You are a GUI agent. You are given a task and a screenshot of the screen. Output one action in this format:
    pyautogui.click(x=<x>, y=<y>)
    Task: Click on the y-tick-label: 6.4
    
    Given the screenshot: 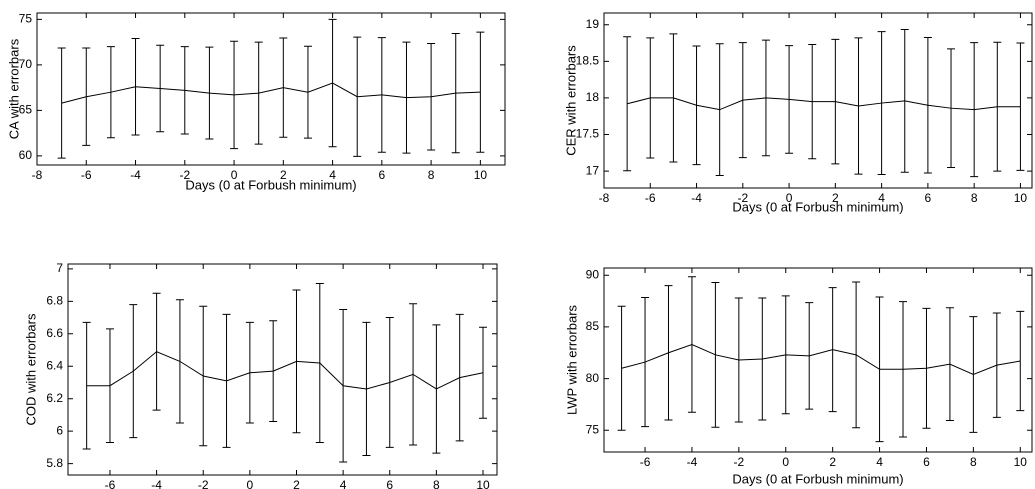 What is the action you would take?
    pyautogui.click(x=54, y=365)
    